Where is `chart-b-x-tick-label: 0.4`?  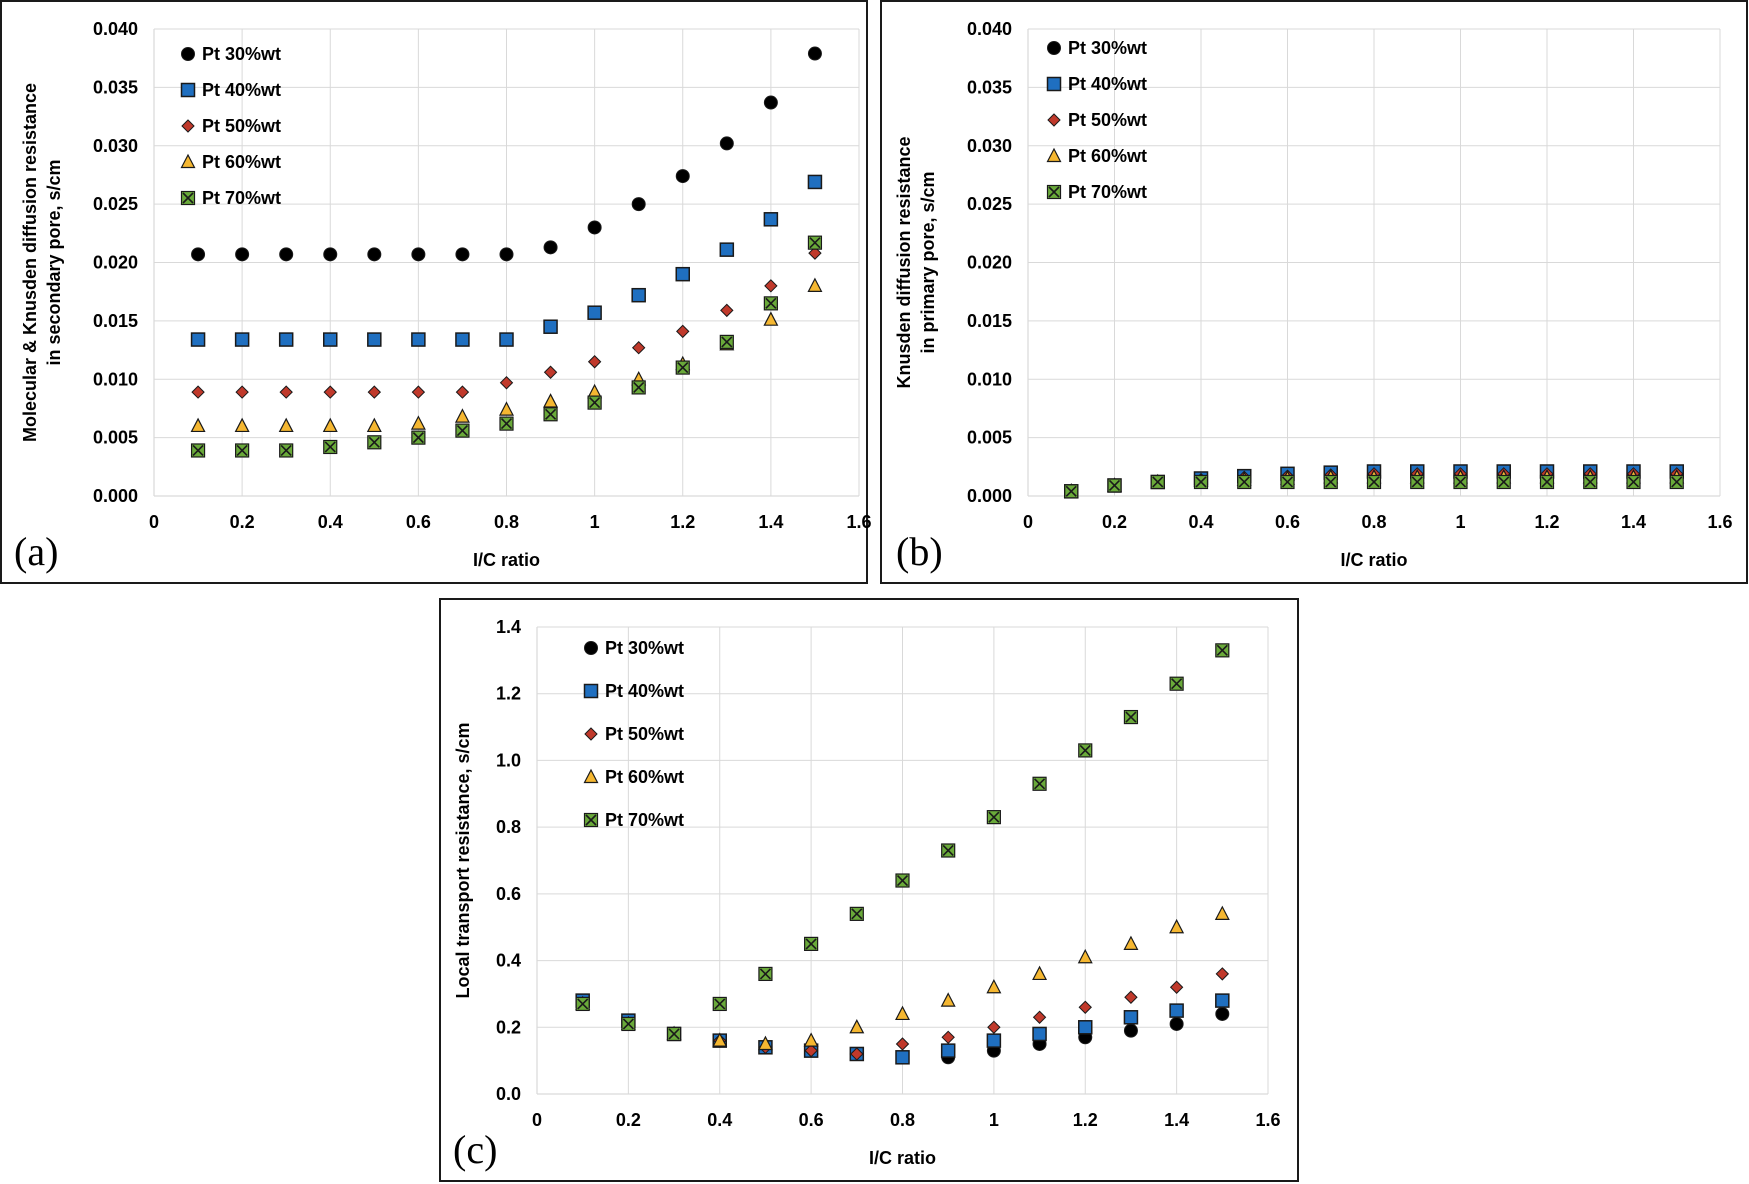
chart-b-x-tick-label: 0.4 is located at coordinates (1200, 522).